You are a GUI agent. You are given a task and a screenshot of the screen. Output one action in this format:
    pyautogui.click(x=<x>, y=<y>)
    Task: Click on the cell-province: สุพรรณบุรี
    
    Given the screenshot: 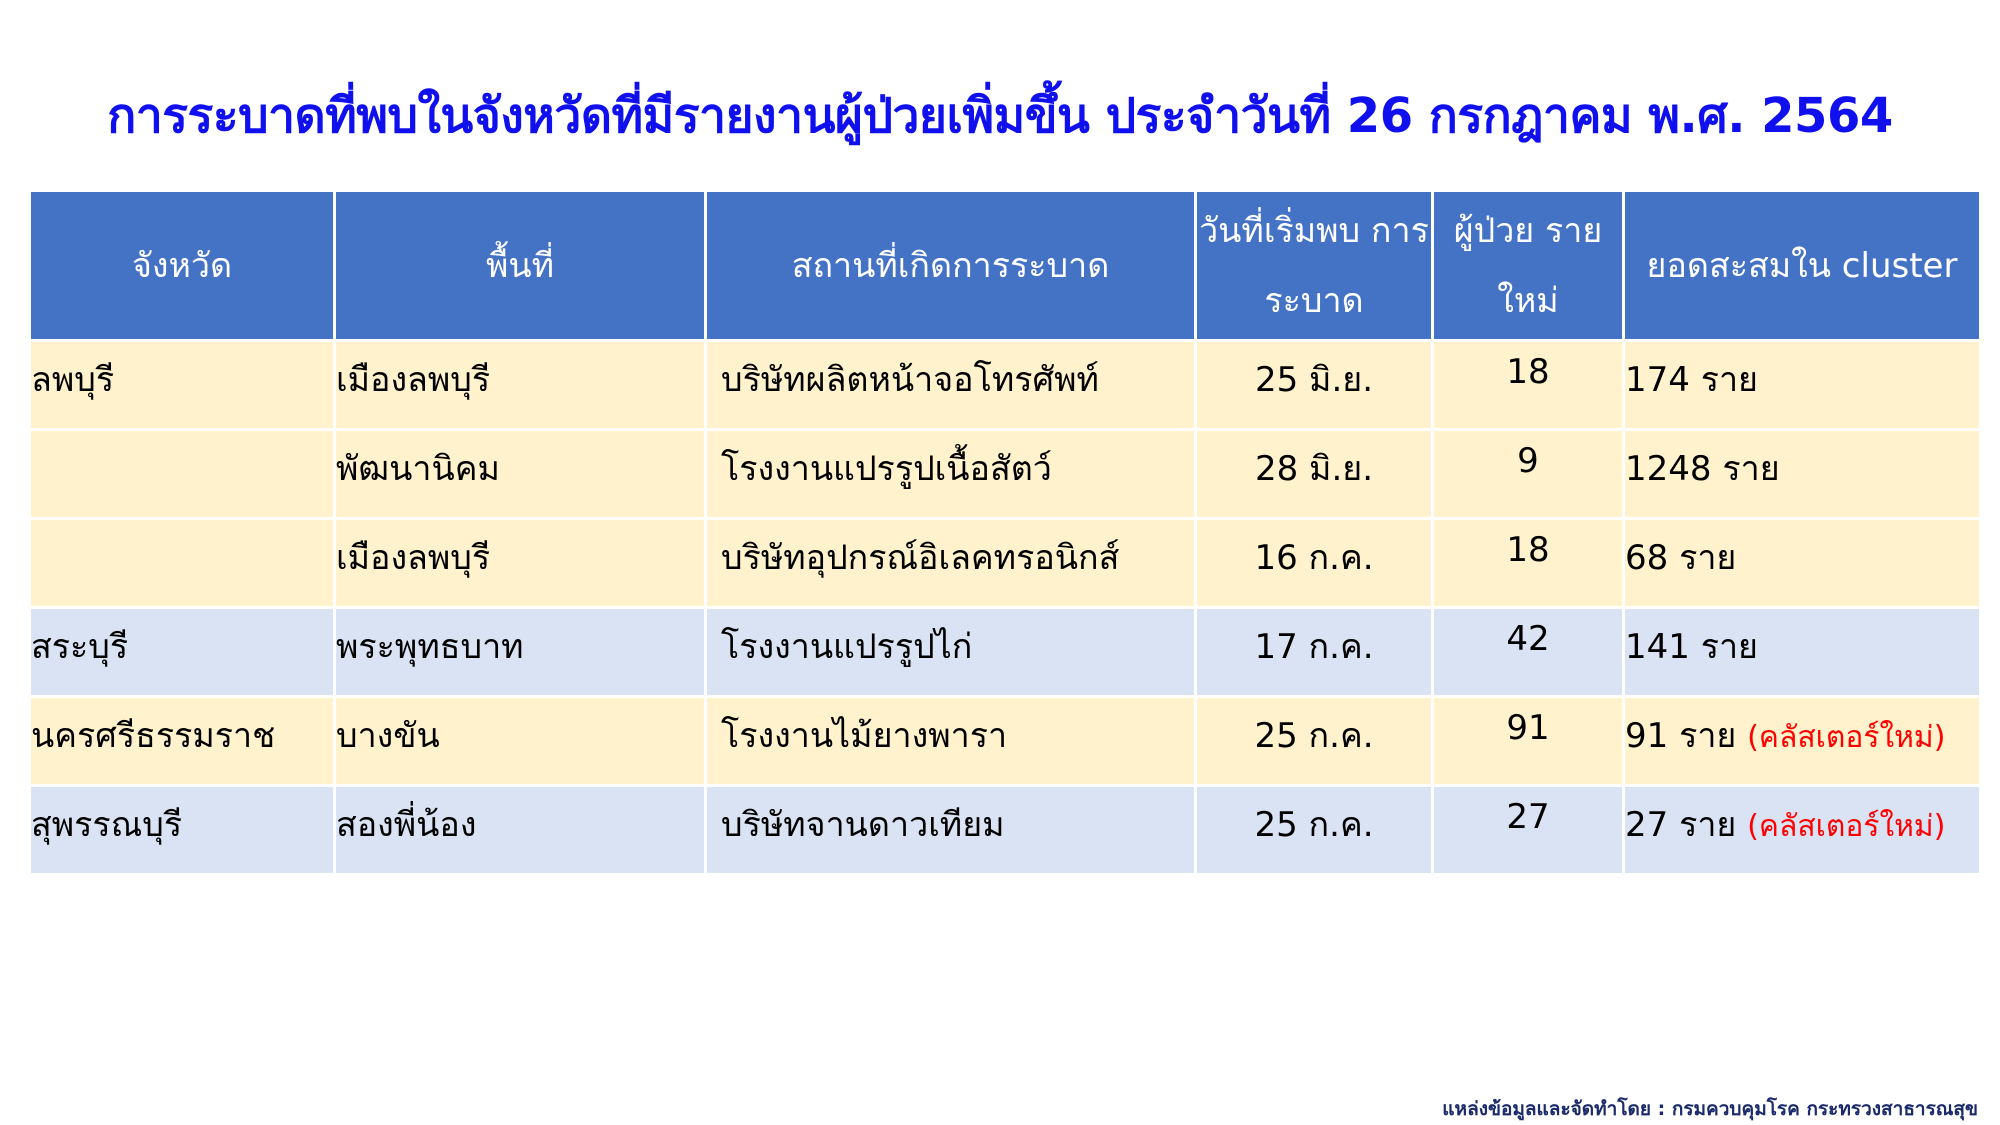 What is the action you would take?
    pyautogui.click(x=182, y=830)
    